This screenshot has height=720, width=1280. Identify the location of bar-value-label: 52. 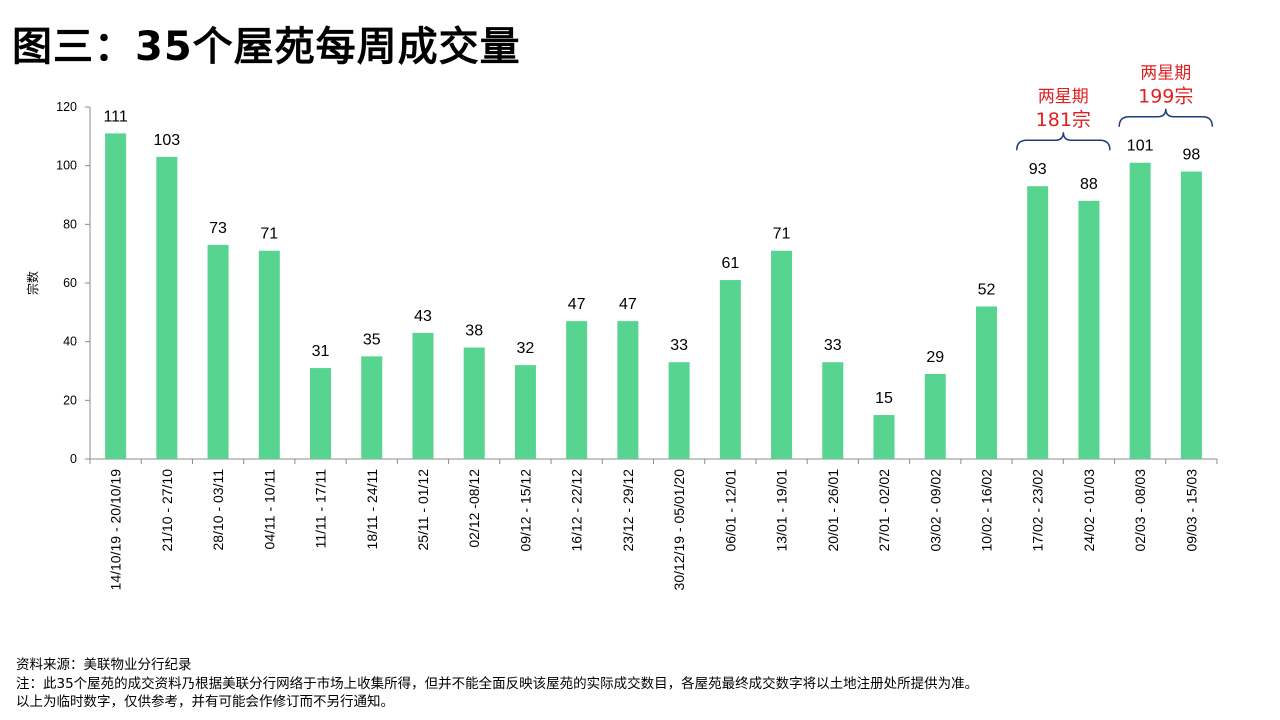
(987, 289).